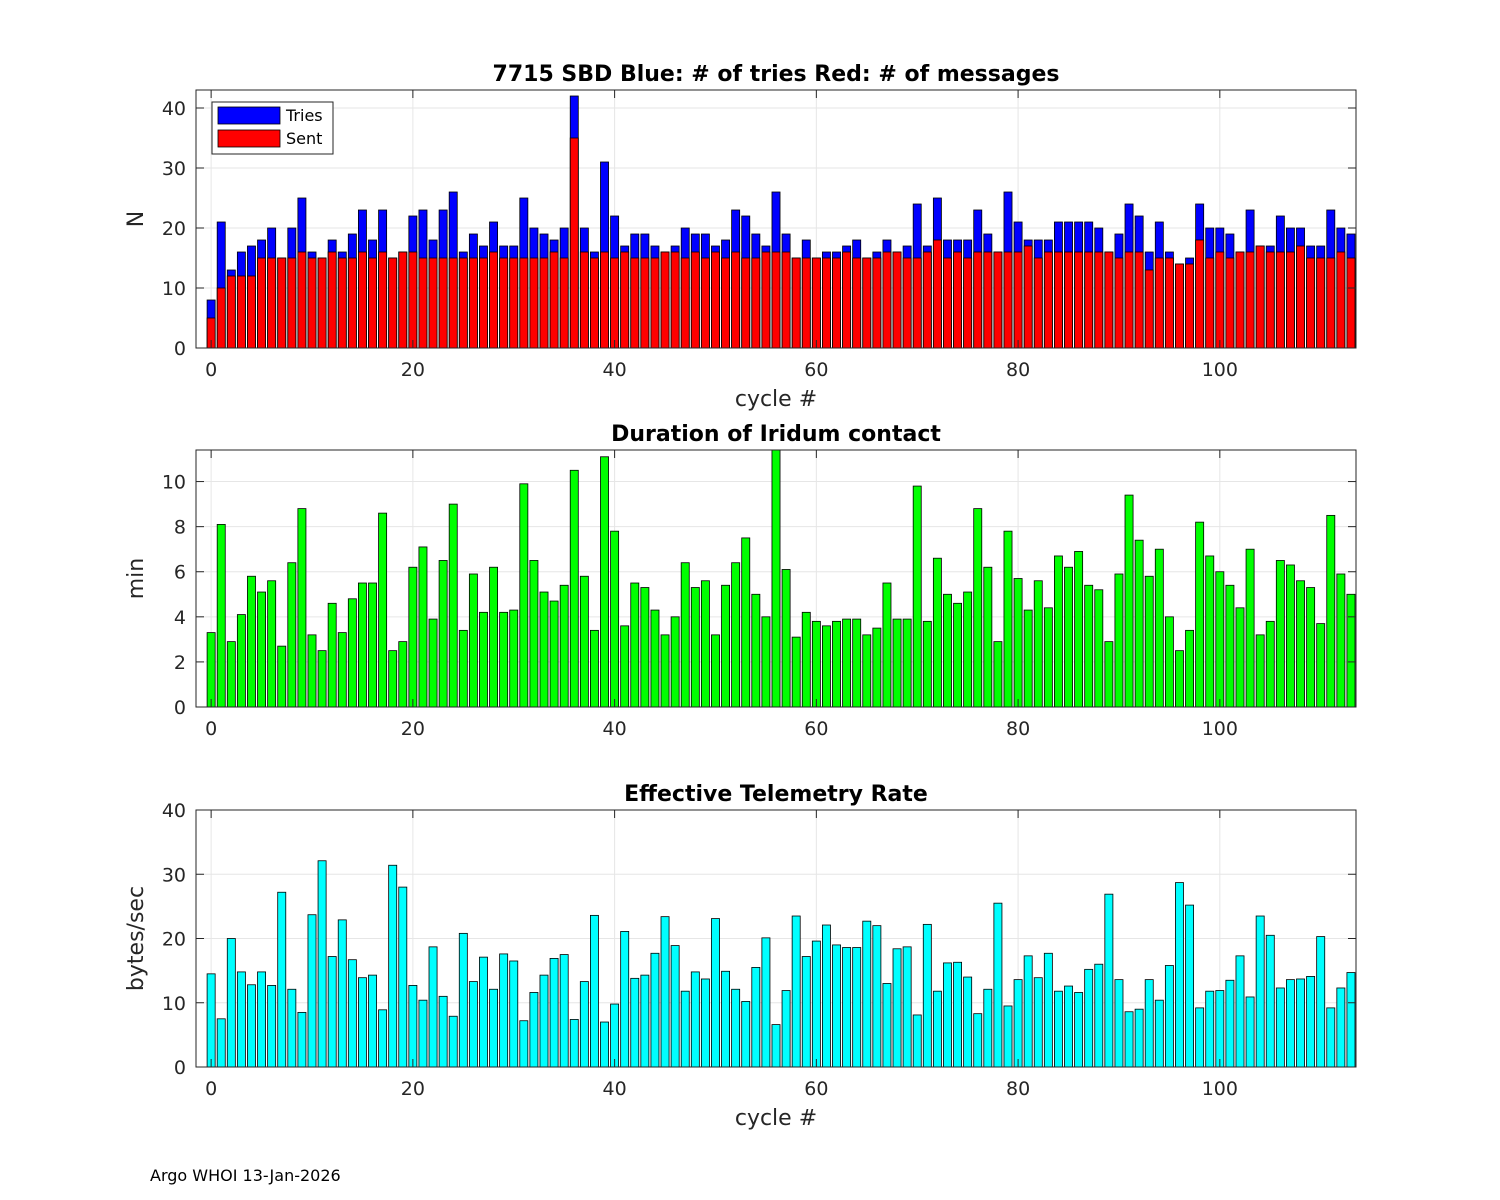  Describe the element at coordinates (249, 138) in the screenshot. I see `legend-swatch-sent` at that location.